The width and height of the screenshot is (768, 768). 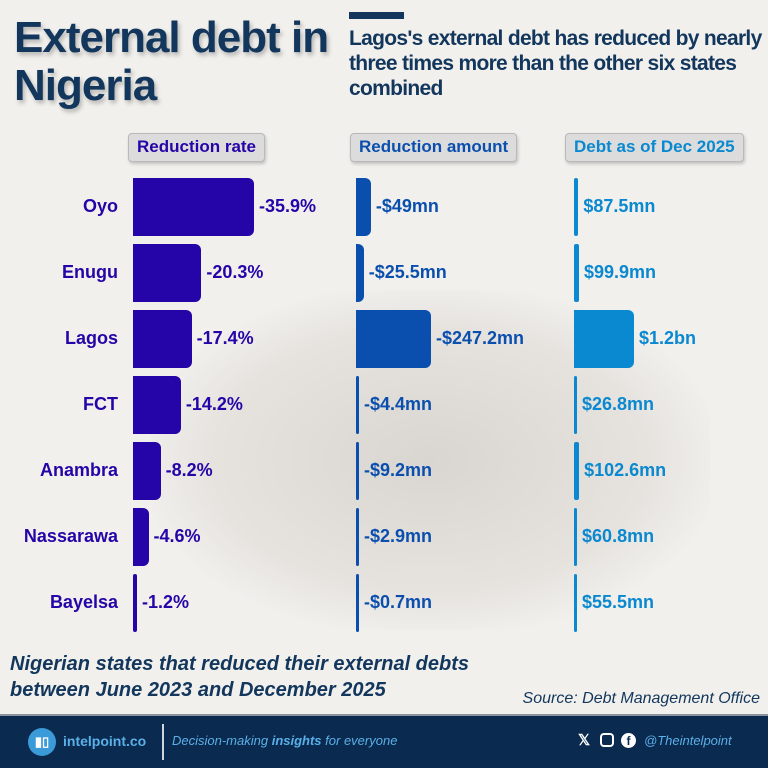 I want to click on state-label: FCT, so click(x=100, y=404).